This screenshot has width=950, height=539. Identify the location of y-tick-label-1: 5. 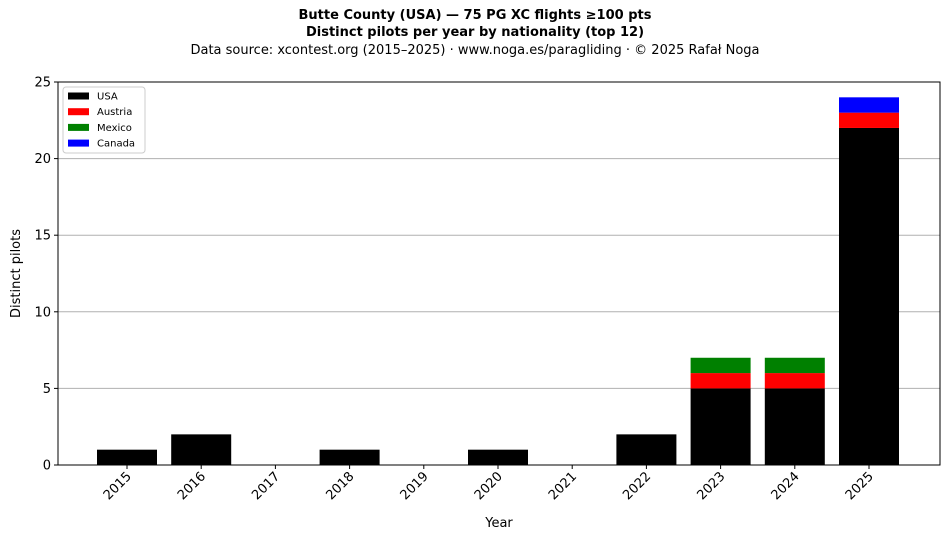
(47, 389).